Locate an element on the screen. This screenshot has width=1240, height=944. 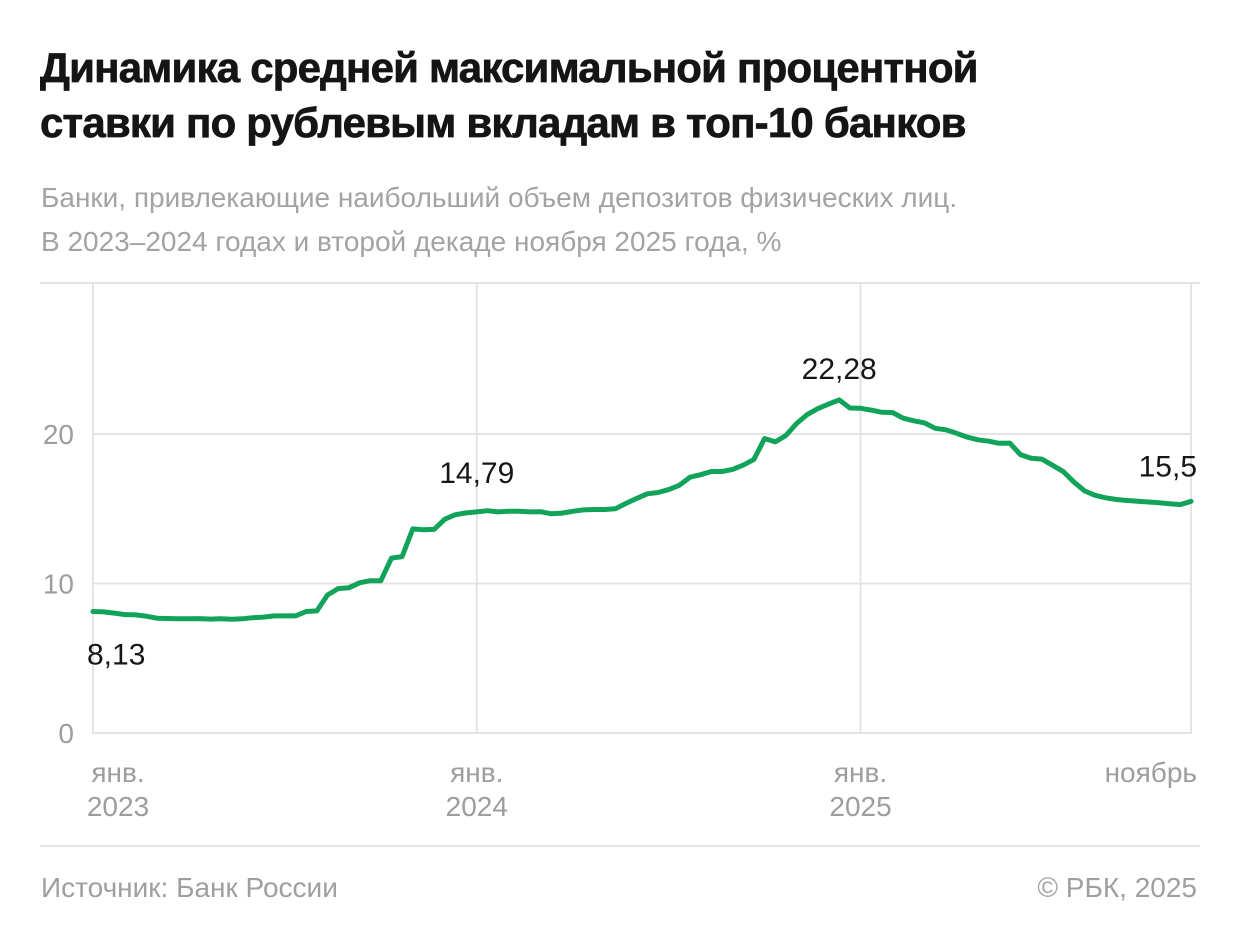
source-label: Источник: Банк России is located at coordinates (189, 887).